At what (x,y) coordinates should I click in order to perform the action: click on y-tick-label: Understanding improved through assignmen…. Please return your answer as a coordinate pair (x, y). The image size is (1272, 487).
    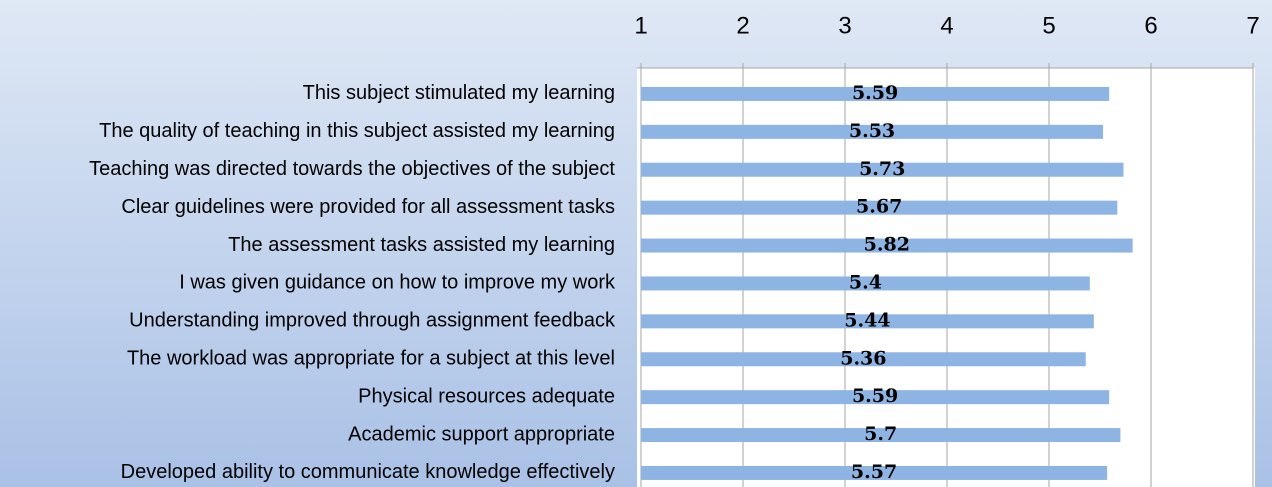
    Looking at the image, I should click on (372, 321).